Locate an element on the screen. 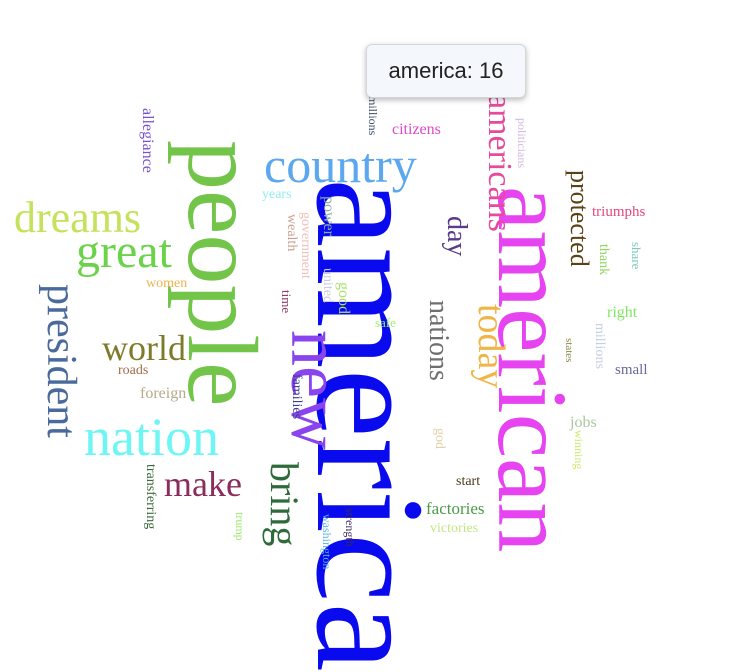  word-government: government is located at coordinates (305, 245).